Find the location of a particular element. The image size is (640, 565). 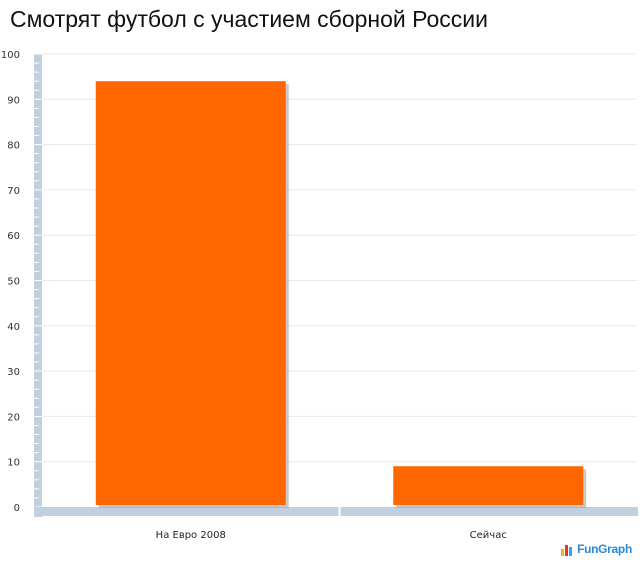

y-tick-label: 30 is located at coordinates (13, 372).